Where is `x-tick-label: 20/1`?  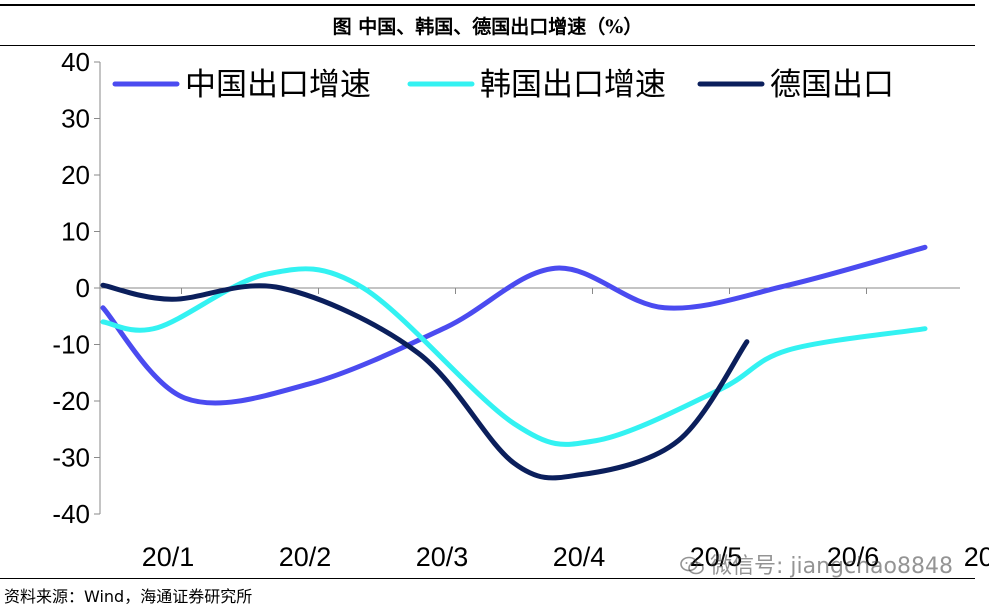 x-tick-label: 20/1 is located at coordinates (168, 557).